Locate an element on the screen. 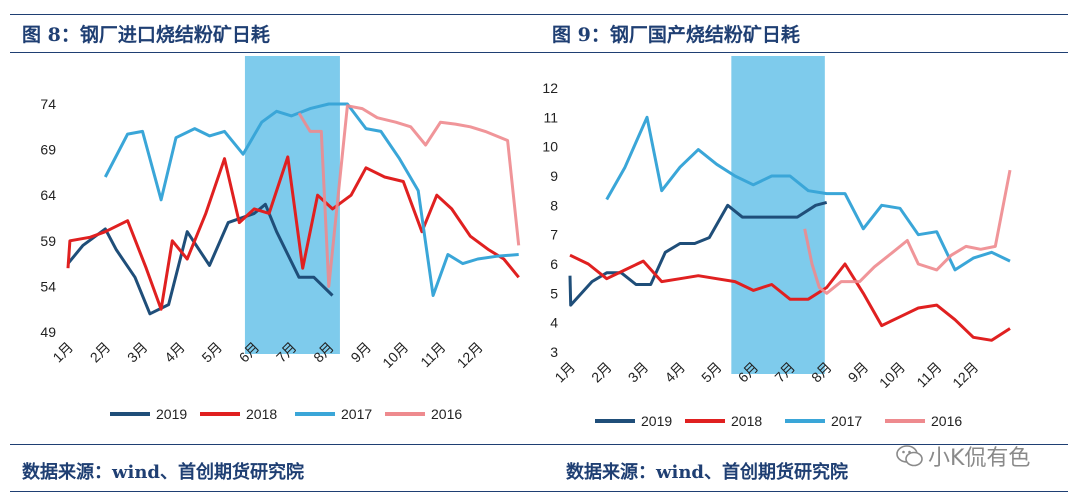 This screenshot has height=503, width=1080. watermark: 小K侃有色 is located at coordinates (963, 457).